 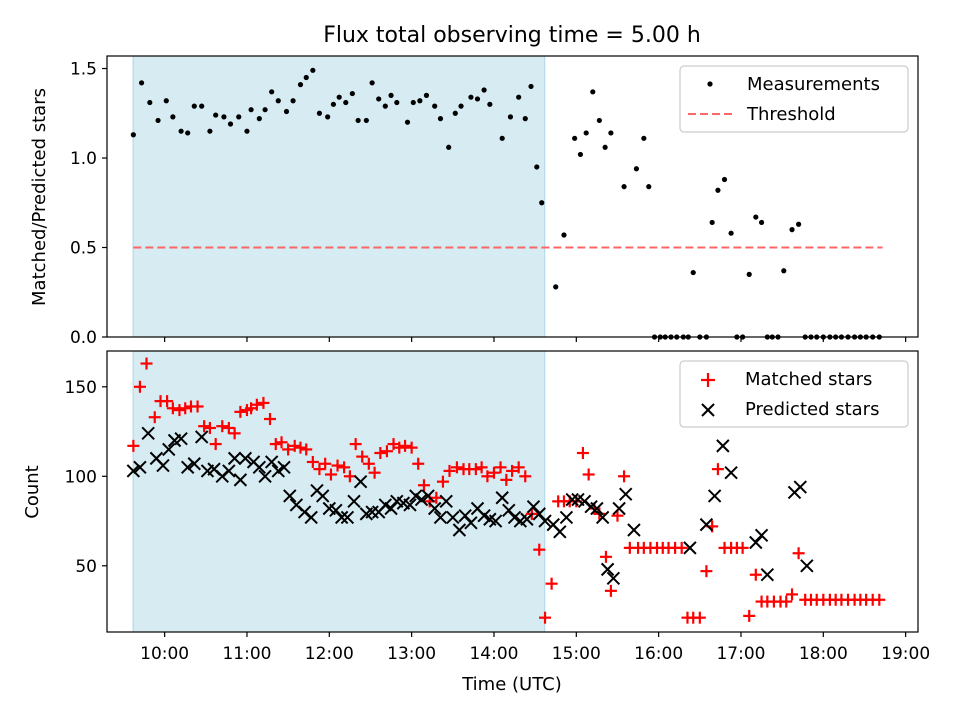 I want to click on y-tick-label: 150, so click(x=81, y=388).